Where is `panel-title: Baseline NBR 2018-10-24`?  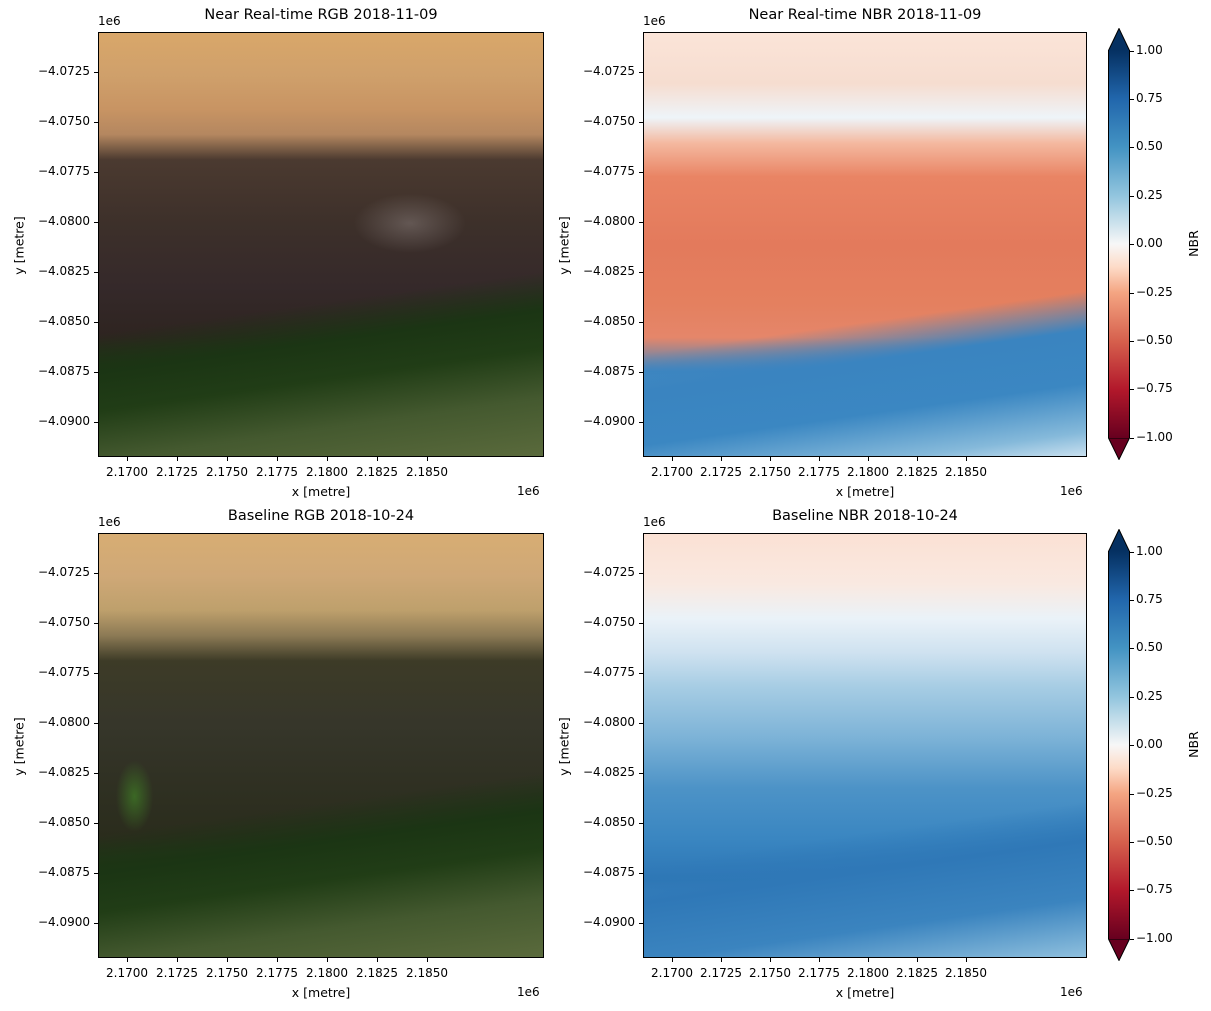
panel-title: Baseline NBR 2018-10-24 is located at coordinates (865, 516).